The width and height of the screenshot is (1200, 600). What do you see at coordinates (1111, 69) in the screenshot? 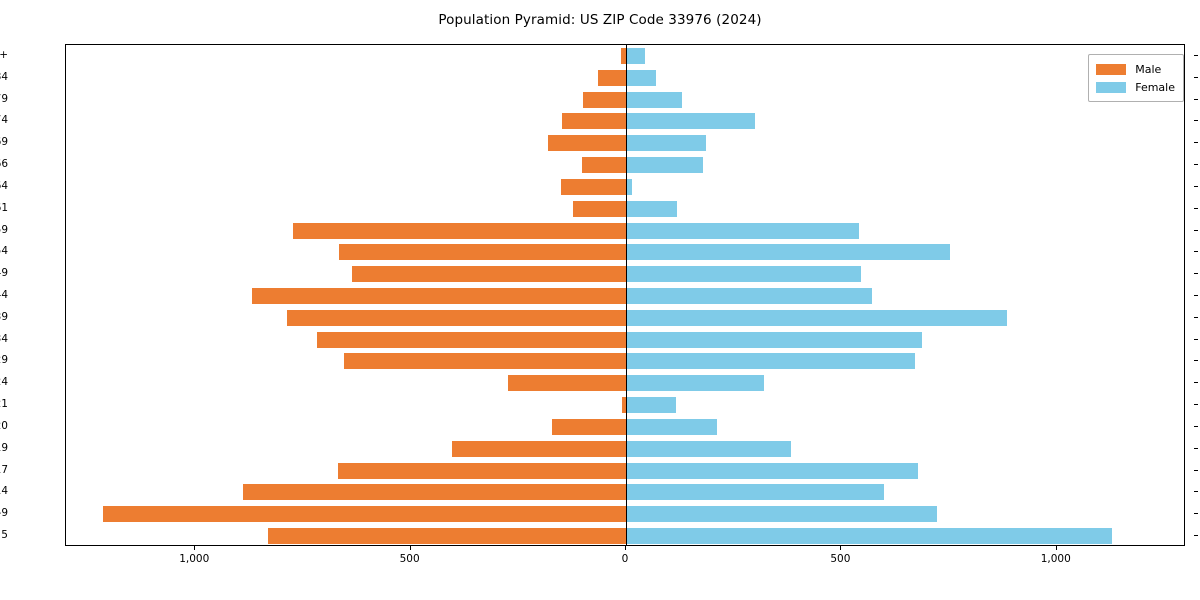
I see `legend-swatch-male` at bounding box center [1111, 69].